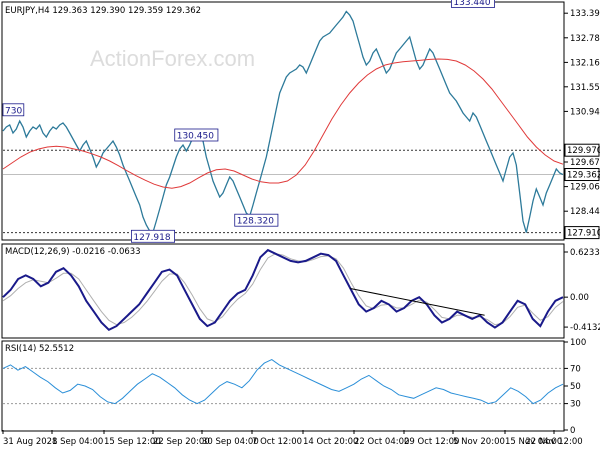  I want to click on macd-trendline, so click(417, 301).